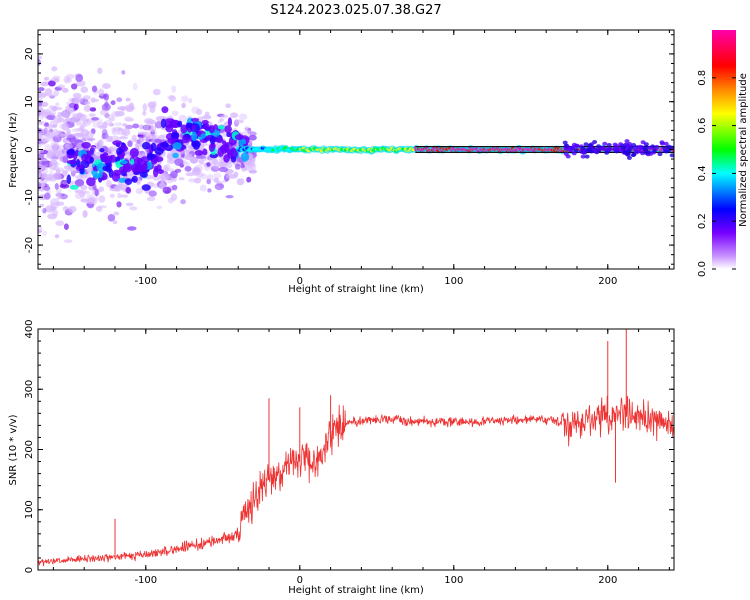 This screenshot has width=750, height=600. Describe the element at coordinates (145, 281) in the screenshot. I see `spectrogram-x-tick-label: -100` at that location.